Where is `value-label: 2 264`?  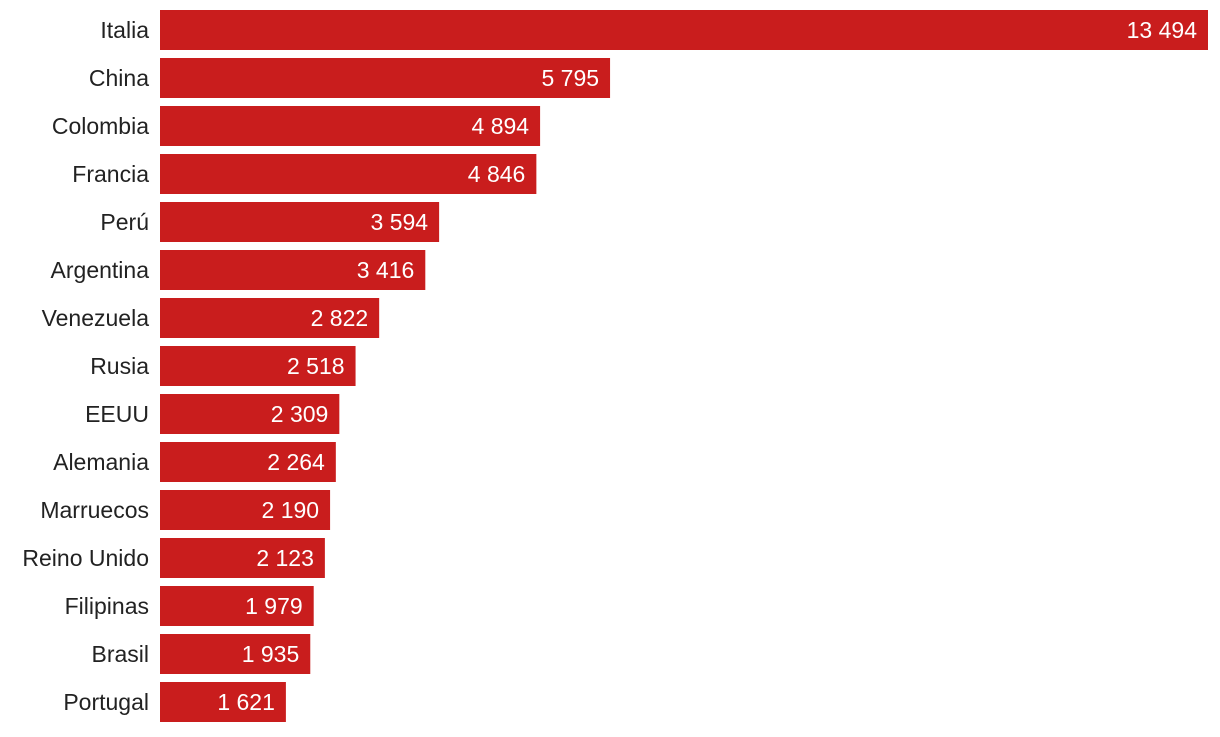
value-label: 2 264 is located at coordinates (296, 462).